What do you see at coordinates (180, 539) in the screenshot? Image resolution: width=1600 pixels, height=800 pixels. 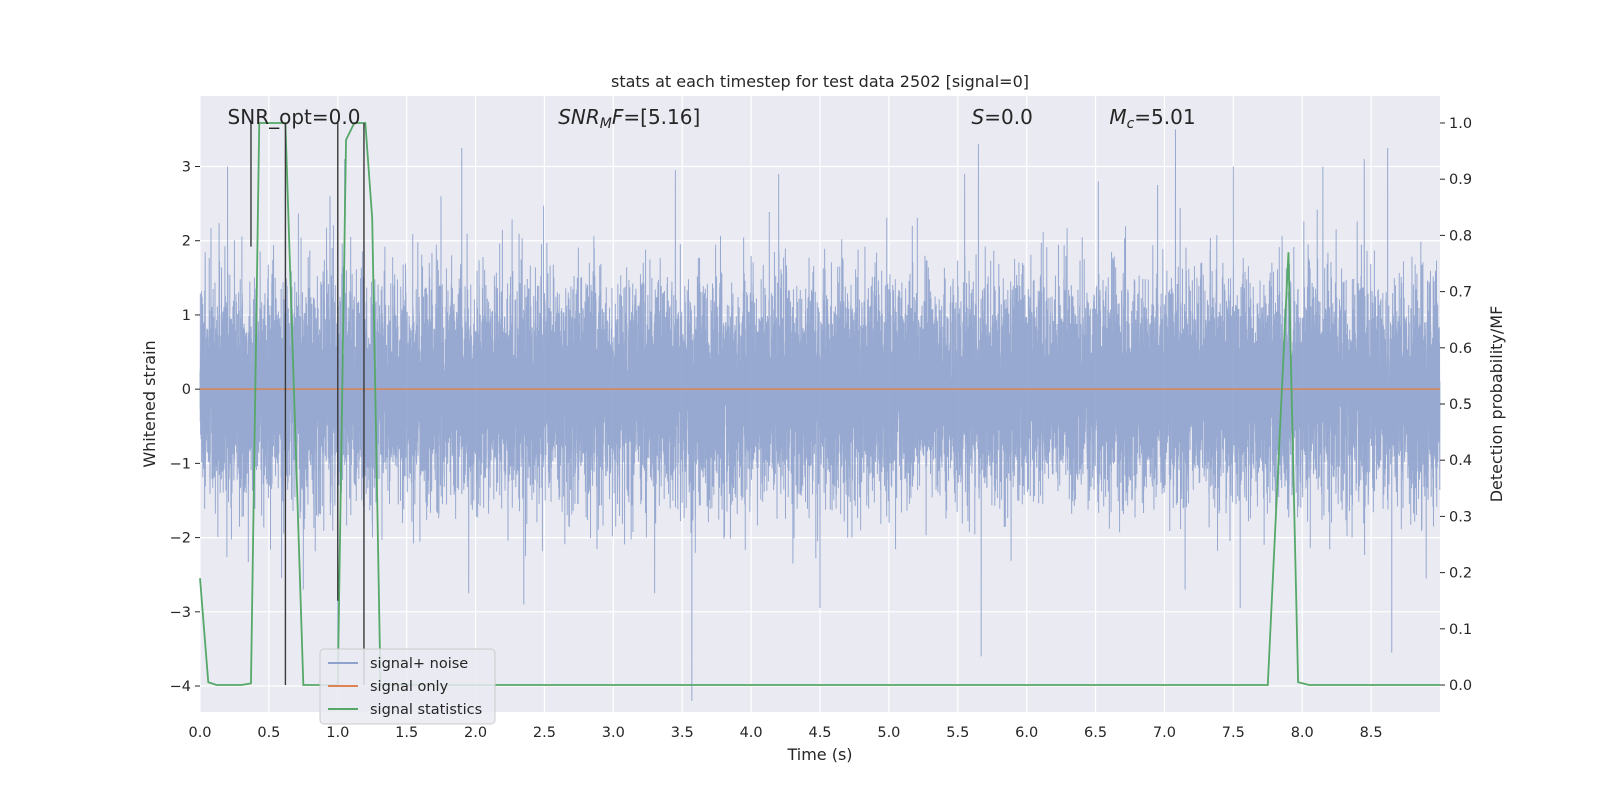 I see `y-left-tick-label: −2` at bounding box center [180, 539].